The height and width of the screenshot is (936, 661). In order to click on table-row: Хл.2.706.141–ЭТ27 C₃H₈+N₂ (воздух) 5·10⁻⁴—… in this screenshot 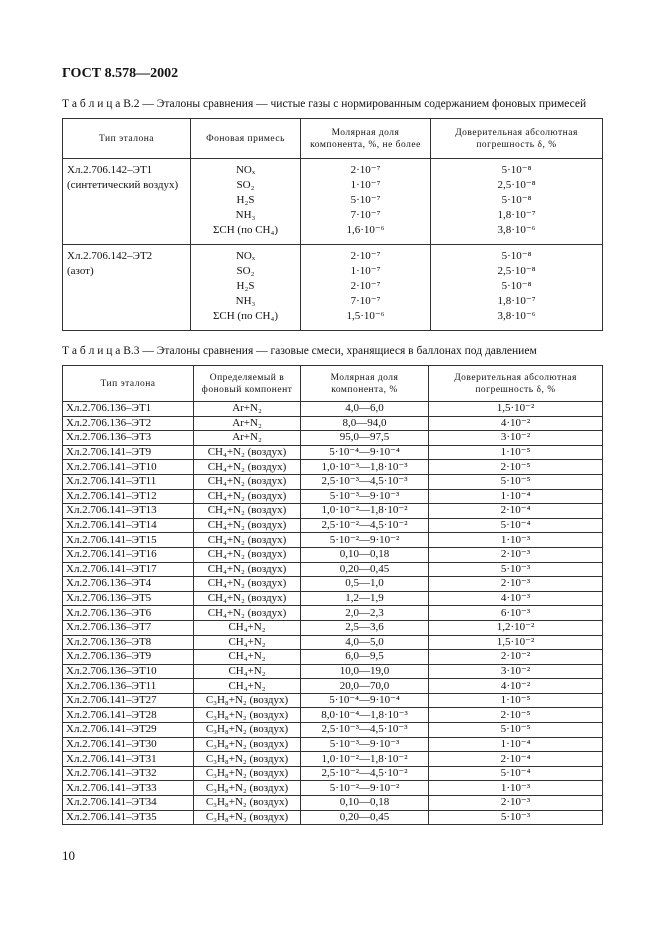, I will do `click(332, 700)`.